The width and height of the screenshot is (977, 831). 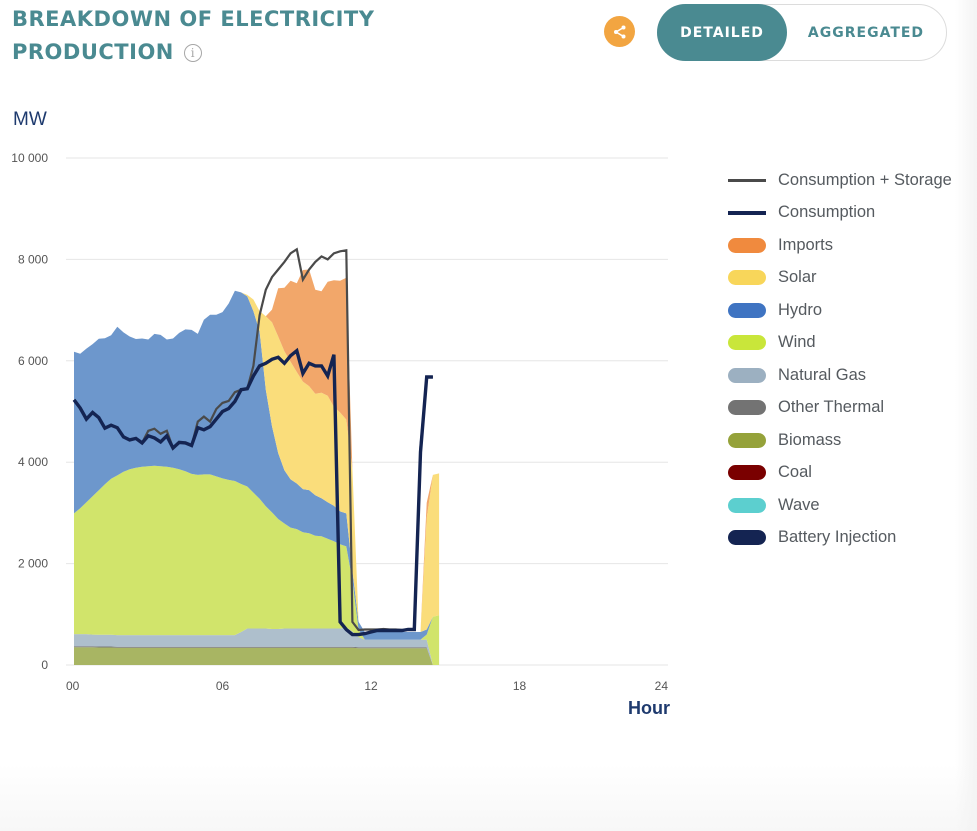 I want to click on x-tick-label: 00, so click(x=73, y=686).